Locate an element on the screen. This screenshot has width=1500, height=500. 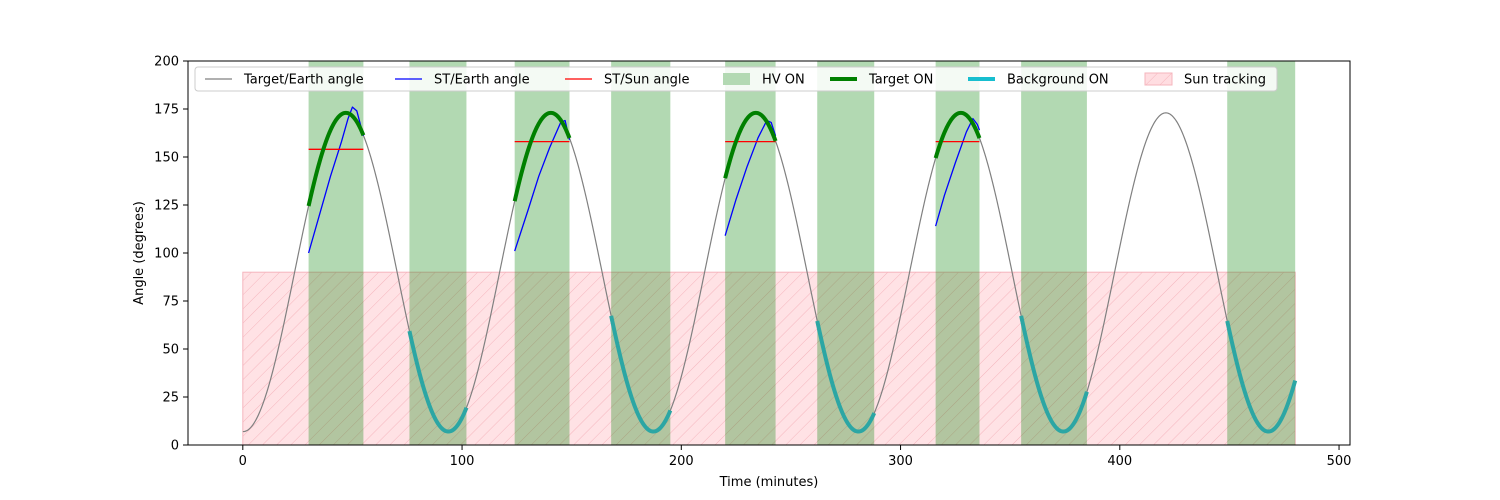
y-axis-label: Angle (degrees) is located at coordinates (139, 253).